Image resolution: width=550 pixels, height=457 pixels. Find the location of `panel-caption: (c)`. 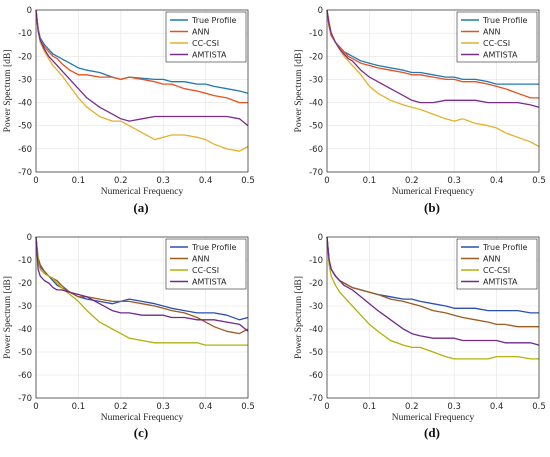

panel-caption: (c) is located at coordinates (141, 432).